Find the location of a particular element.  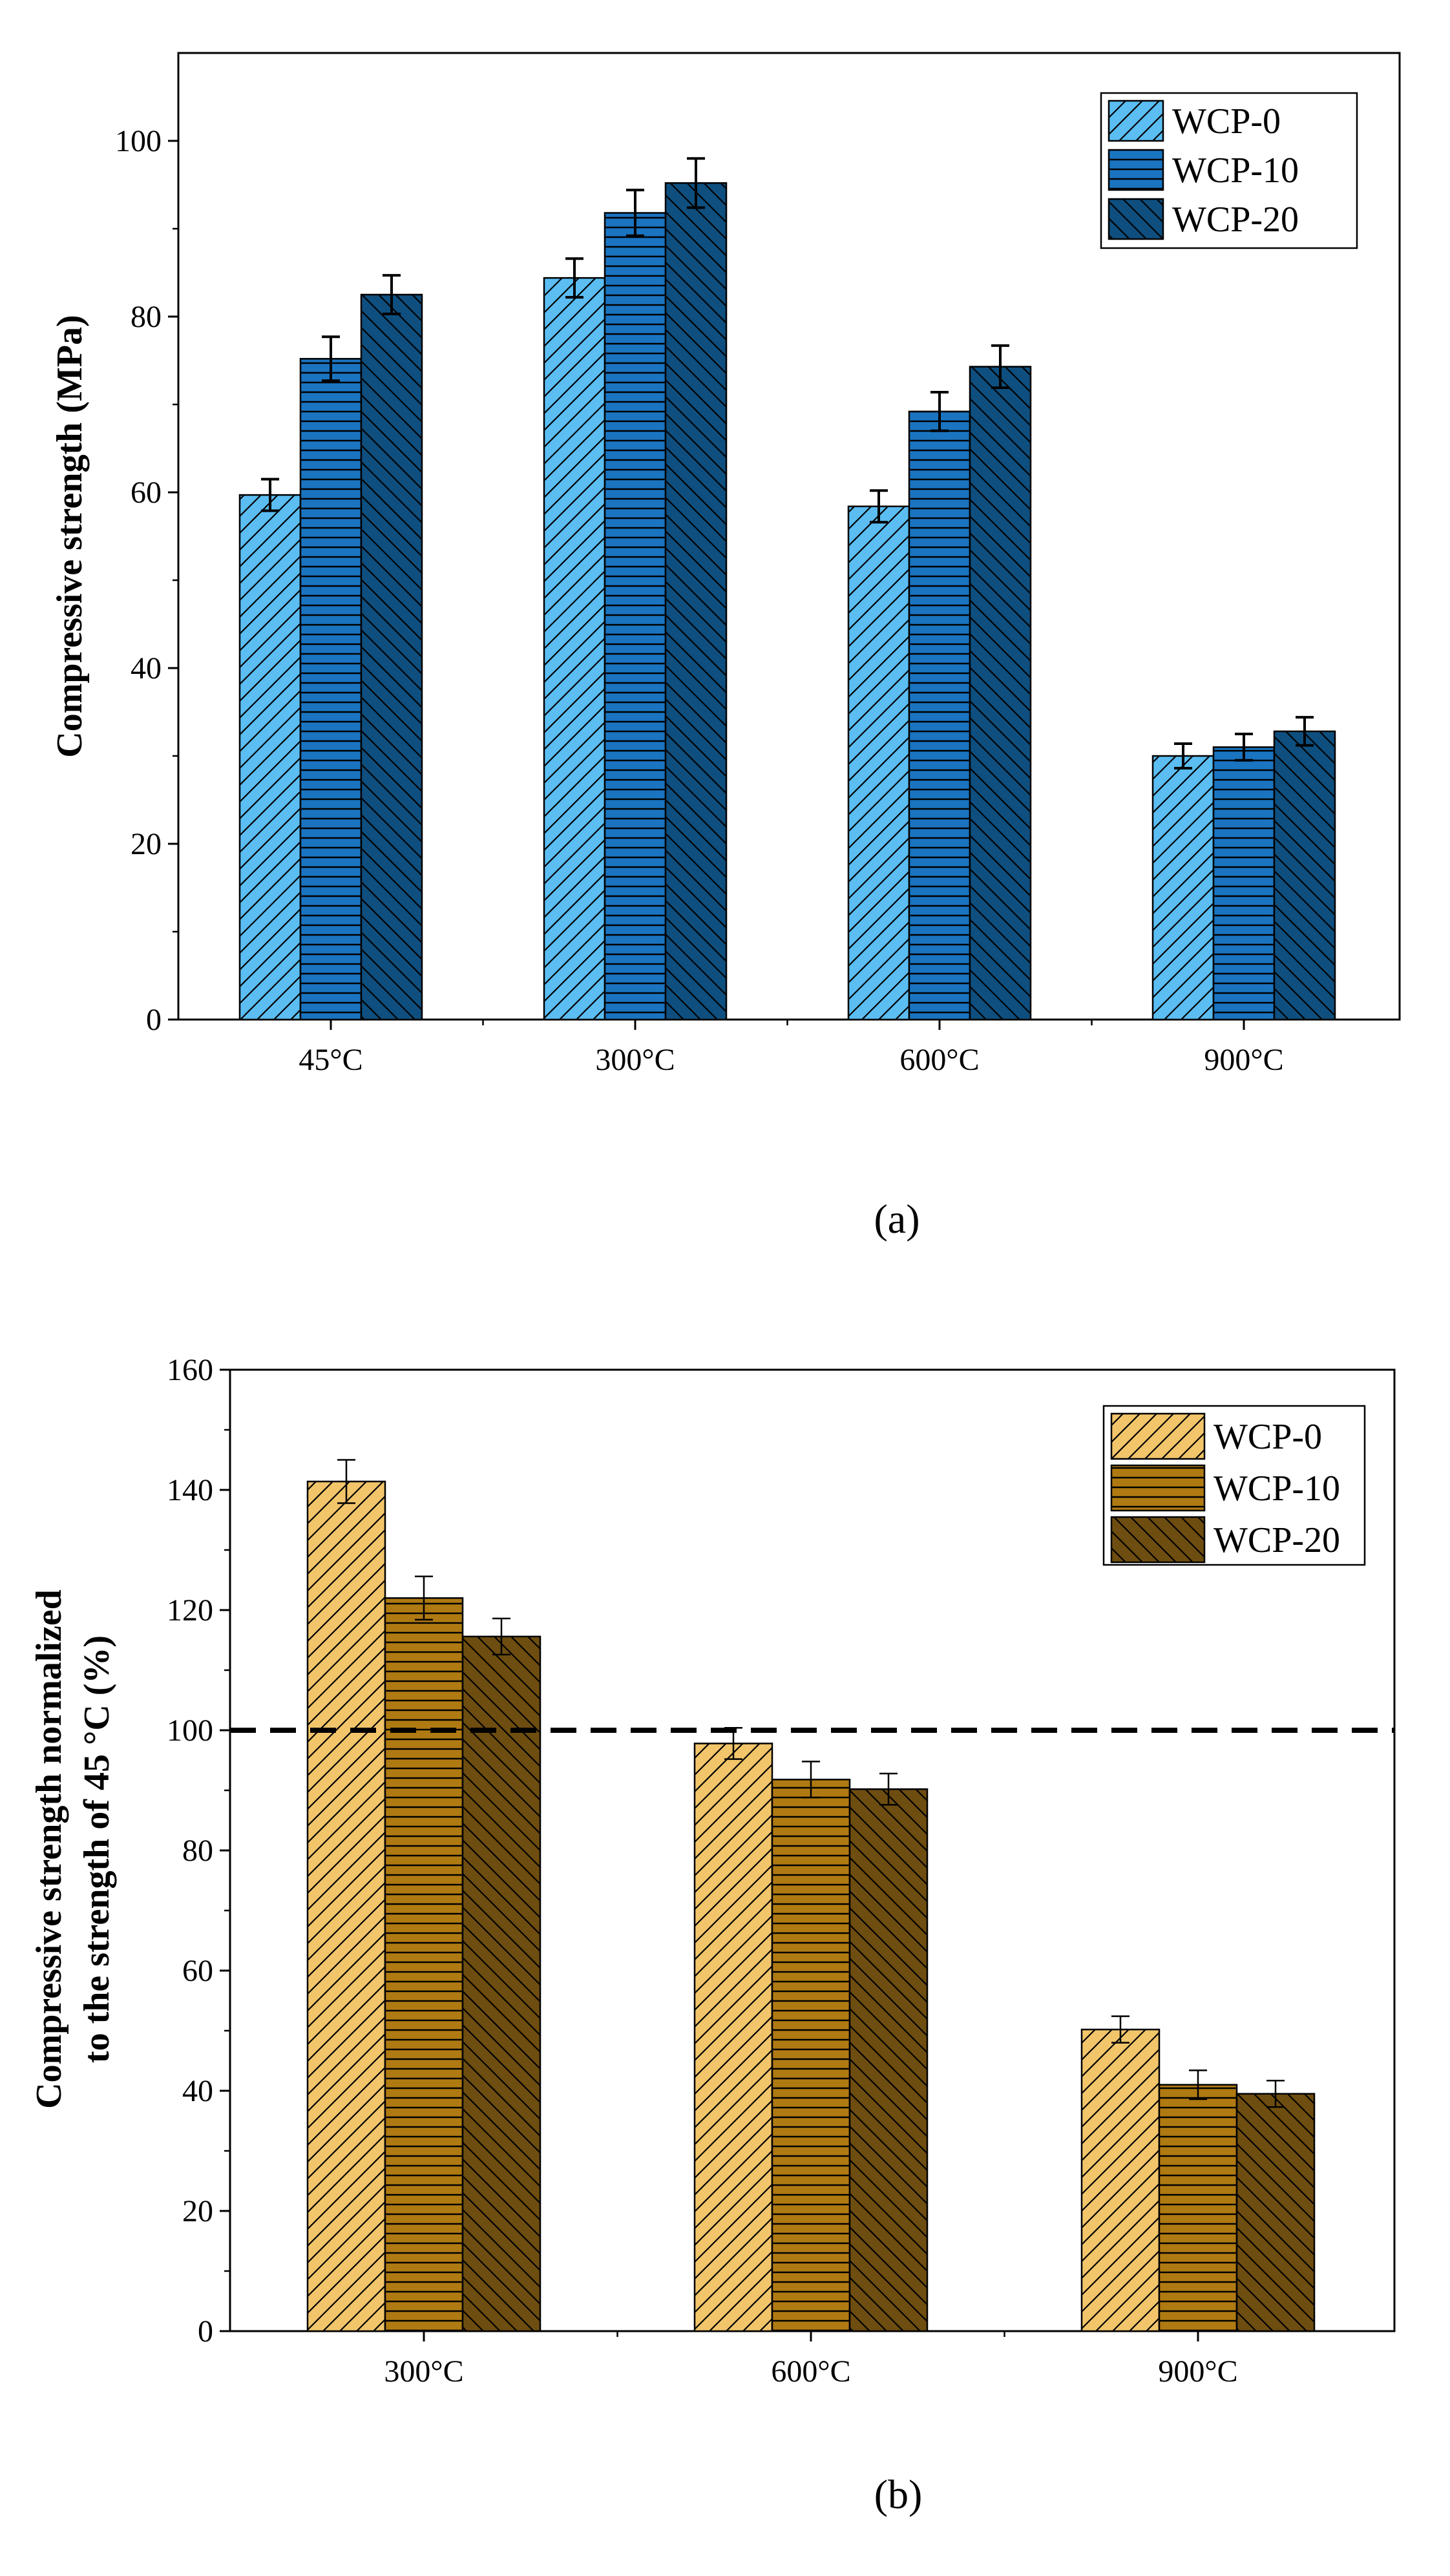

panel-caption: (b) is located at coordinates (898, 2494).